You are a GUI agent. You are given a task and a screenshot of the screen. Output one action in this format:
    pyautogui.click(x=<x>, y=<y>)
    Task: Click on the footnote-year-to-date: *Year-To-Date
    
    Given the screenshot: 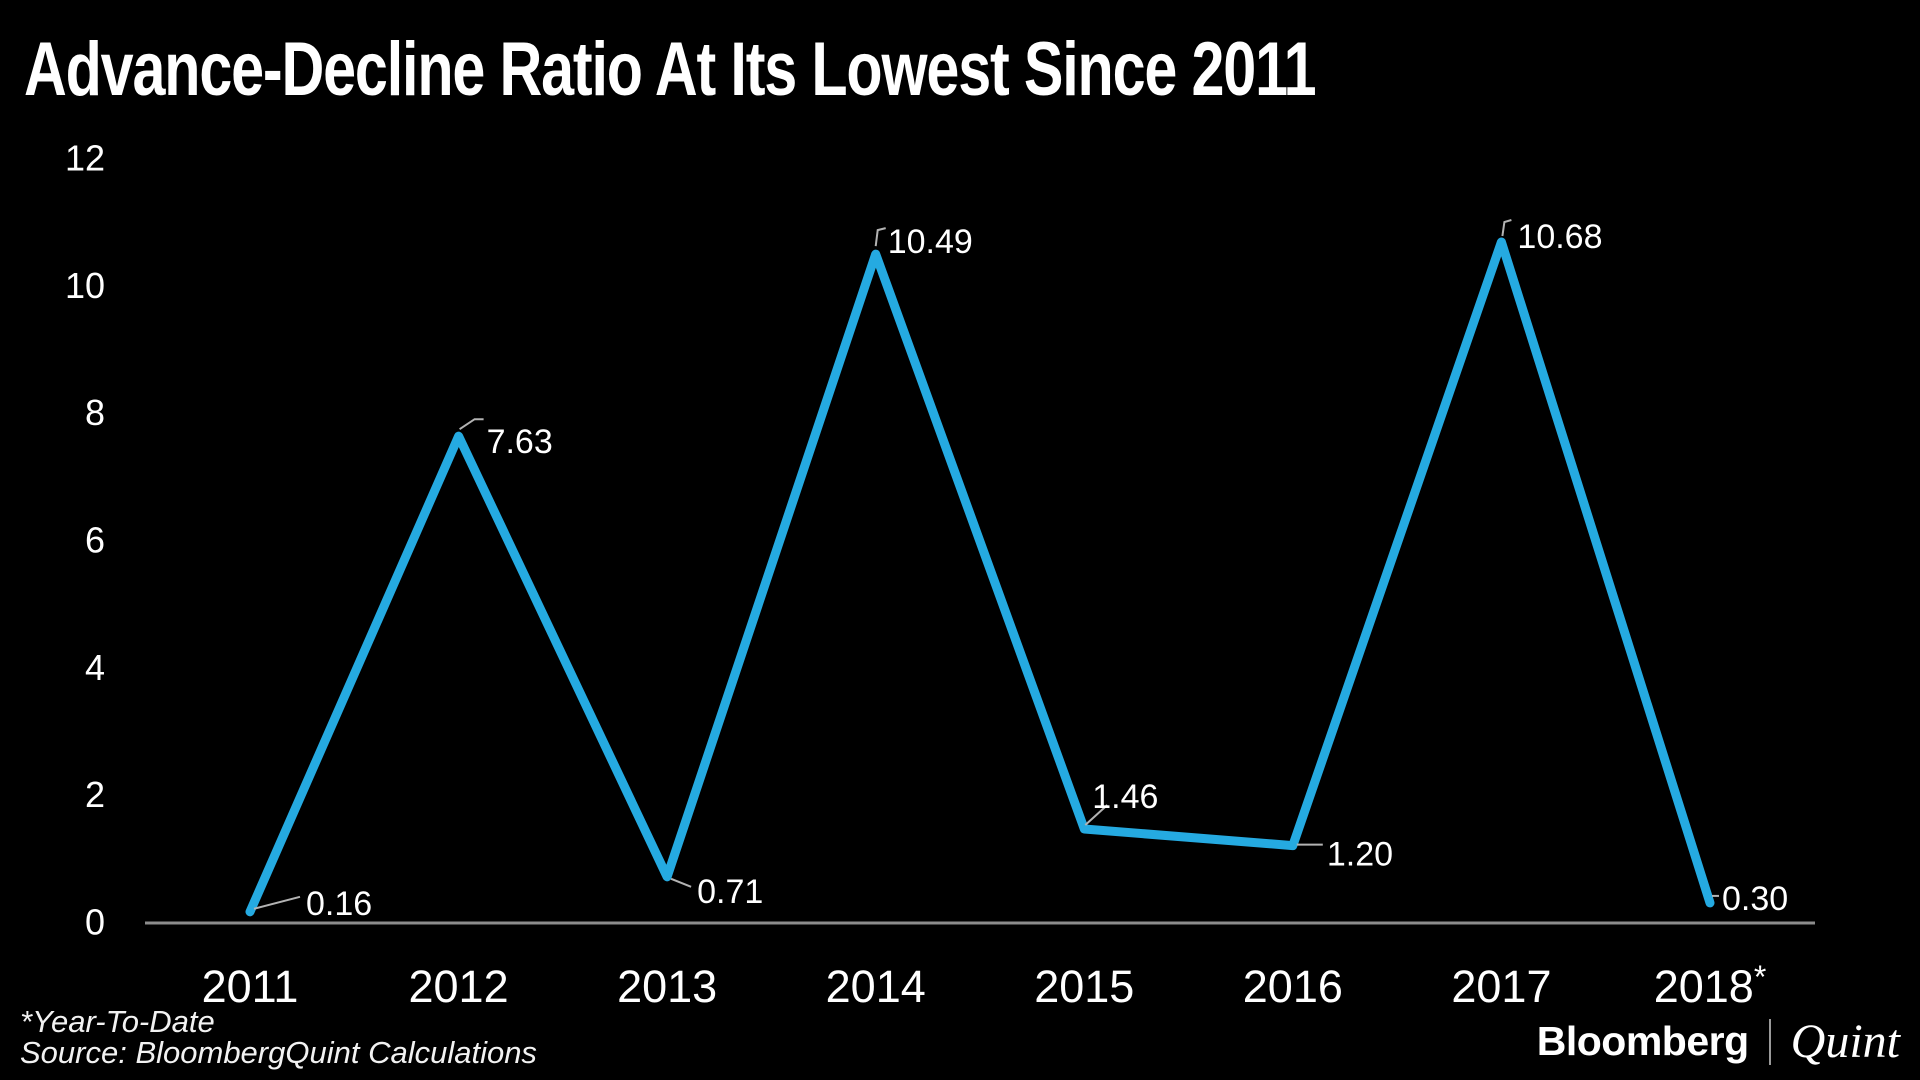 What is the action you would take?
    pyautogui.click(x=117, y=1021)
    